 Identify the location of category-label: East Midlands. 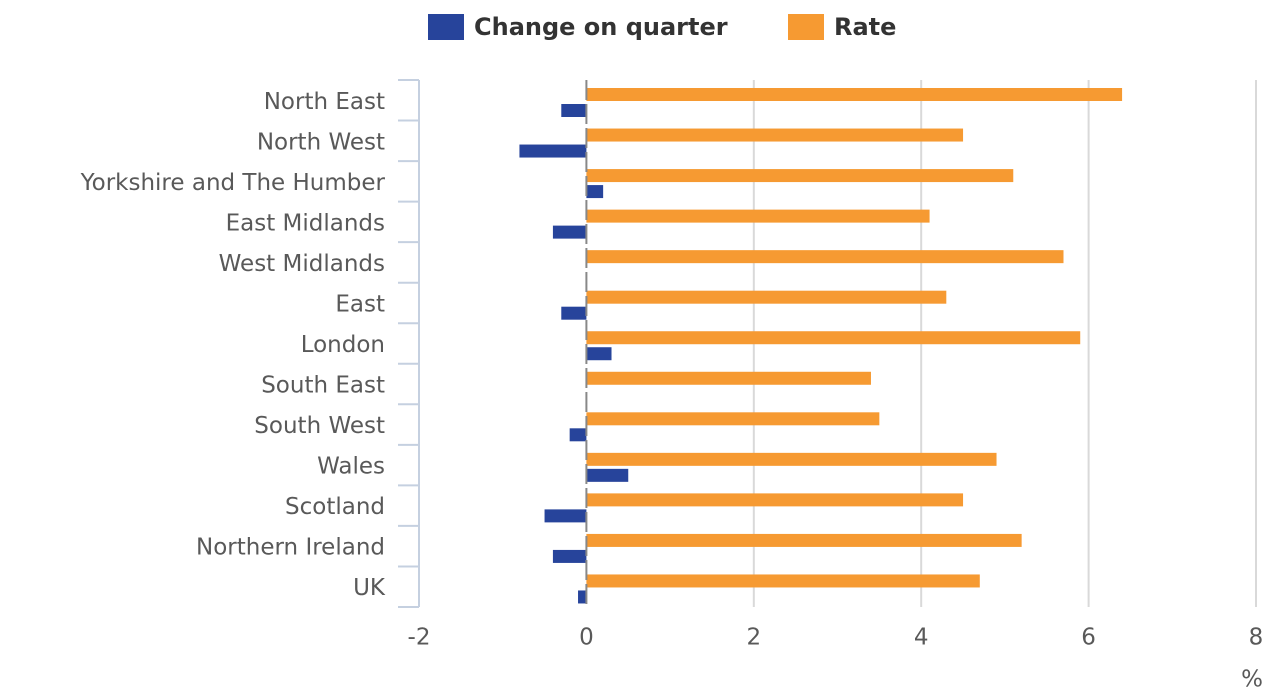
(305, 223).